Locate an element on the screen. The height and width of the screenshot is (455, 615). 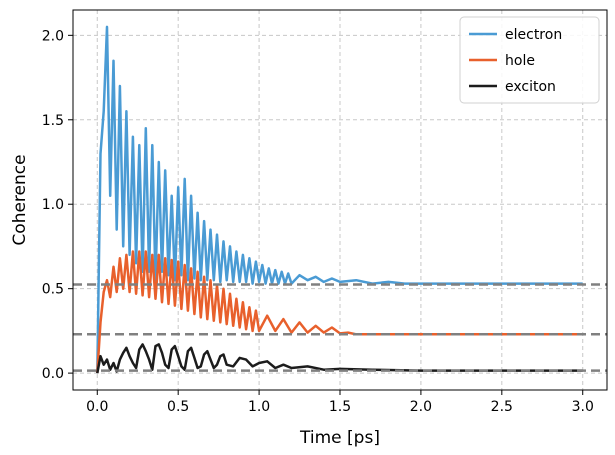
x-tick-label: 2.0 is located at coordinates (421, 407).